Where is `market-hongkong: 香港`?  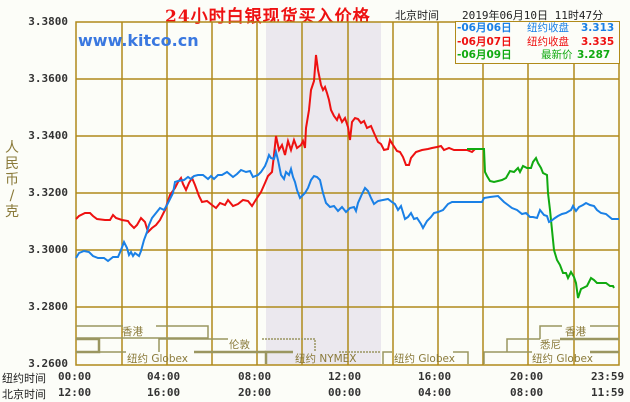 market-hongkong: 香港 is located at coordinates (132, 332).